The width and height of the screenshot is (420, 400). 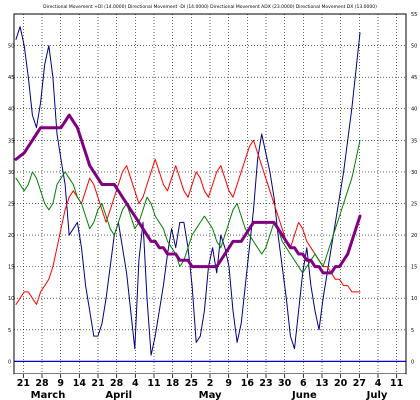 I want to click on y-tick-label-left: 0, so click(x=9, y=362).